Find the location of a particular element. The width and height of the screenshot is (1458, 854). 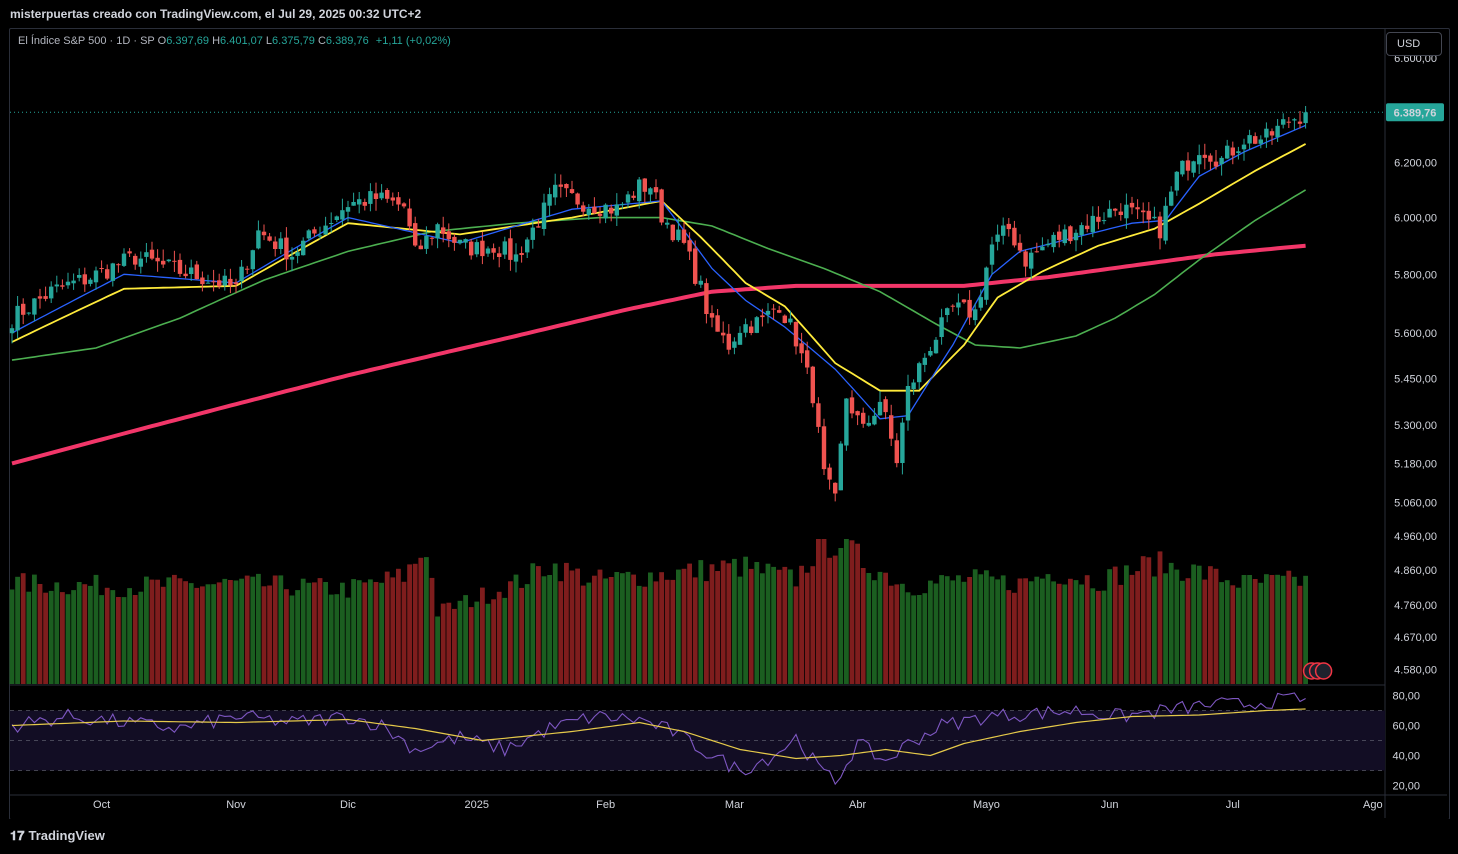

price-tick-label: 5.800,00 is located at coordinates (1415, 275).